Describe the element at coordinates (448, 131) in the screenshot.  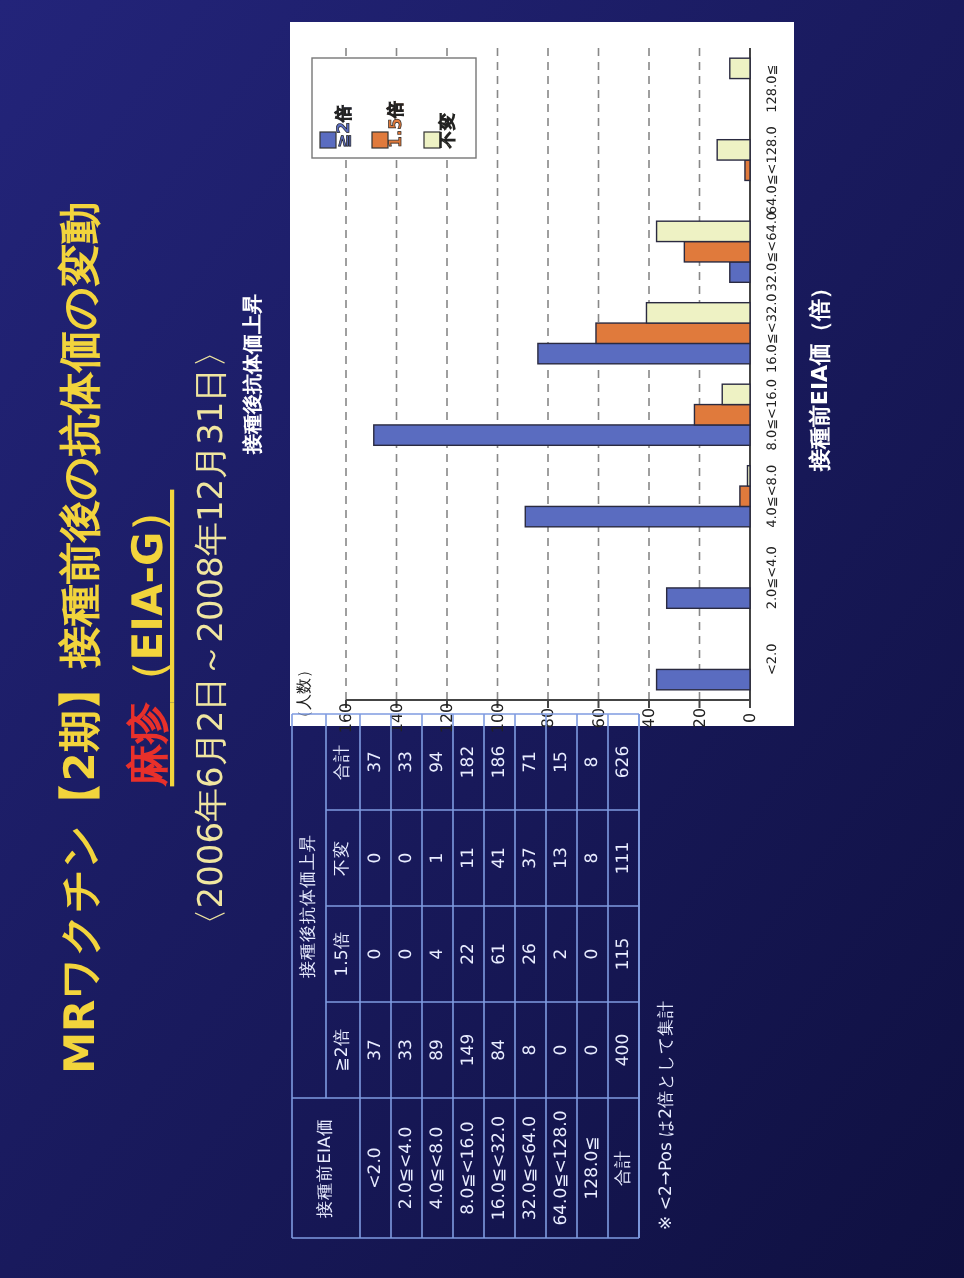
I see `legend-label: 不変` at that location.